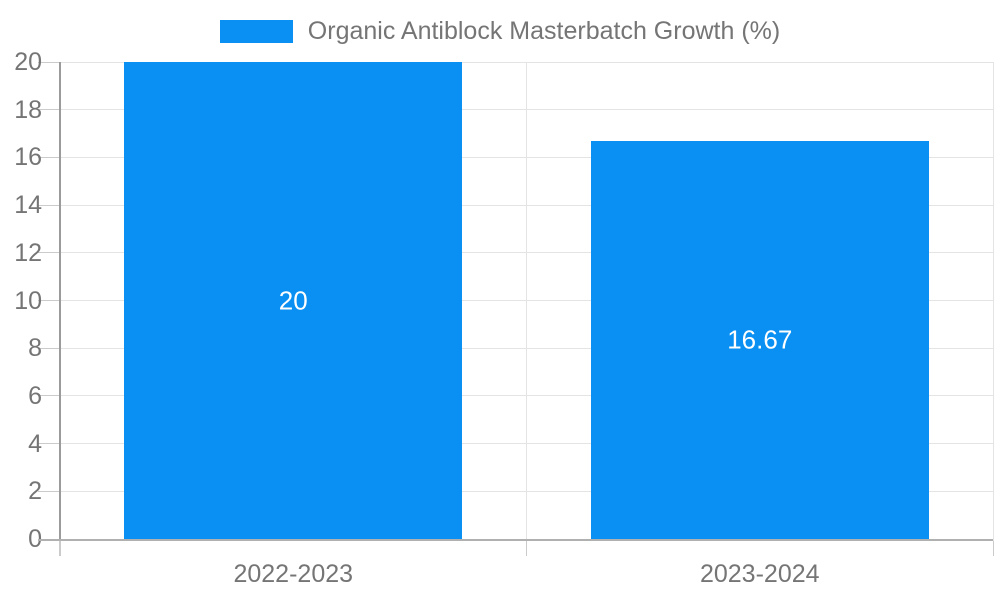 This screenshot has width=1000, height=600. What do you see at coordinates (35, 491) in the screenshot?
I see `y-axis-tick-label: 2` at bounding box center [35, 491].